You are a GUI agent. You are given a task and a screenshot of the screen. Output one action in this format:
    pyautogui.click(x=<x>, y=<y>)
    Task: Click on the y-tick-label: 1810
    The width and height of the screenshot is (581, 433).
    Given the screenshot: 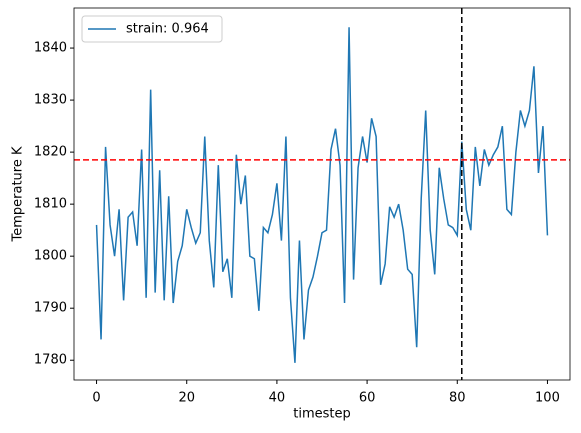 What is the action you would take?
    pyautogui.click(x=50, y=204)
    